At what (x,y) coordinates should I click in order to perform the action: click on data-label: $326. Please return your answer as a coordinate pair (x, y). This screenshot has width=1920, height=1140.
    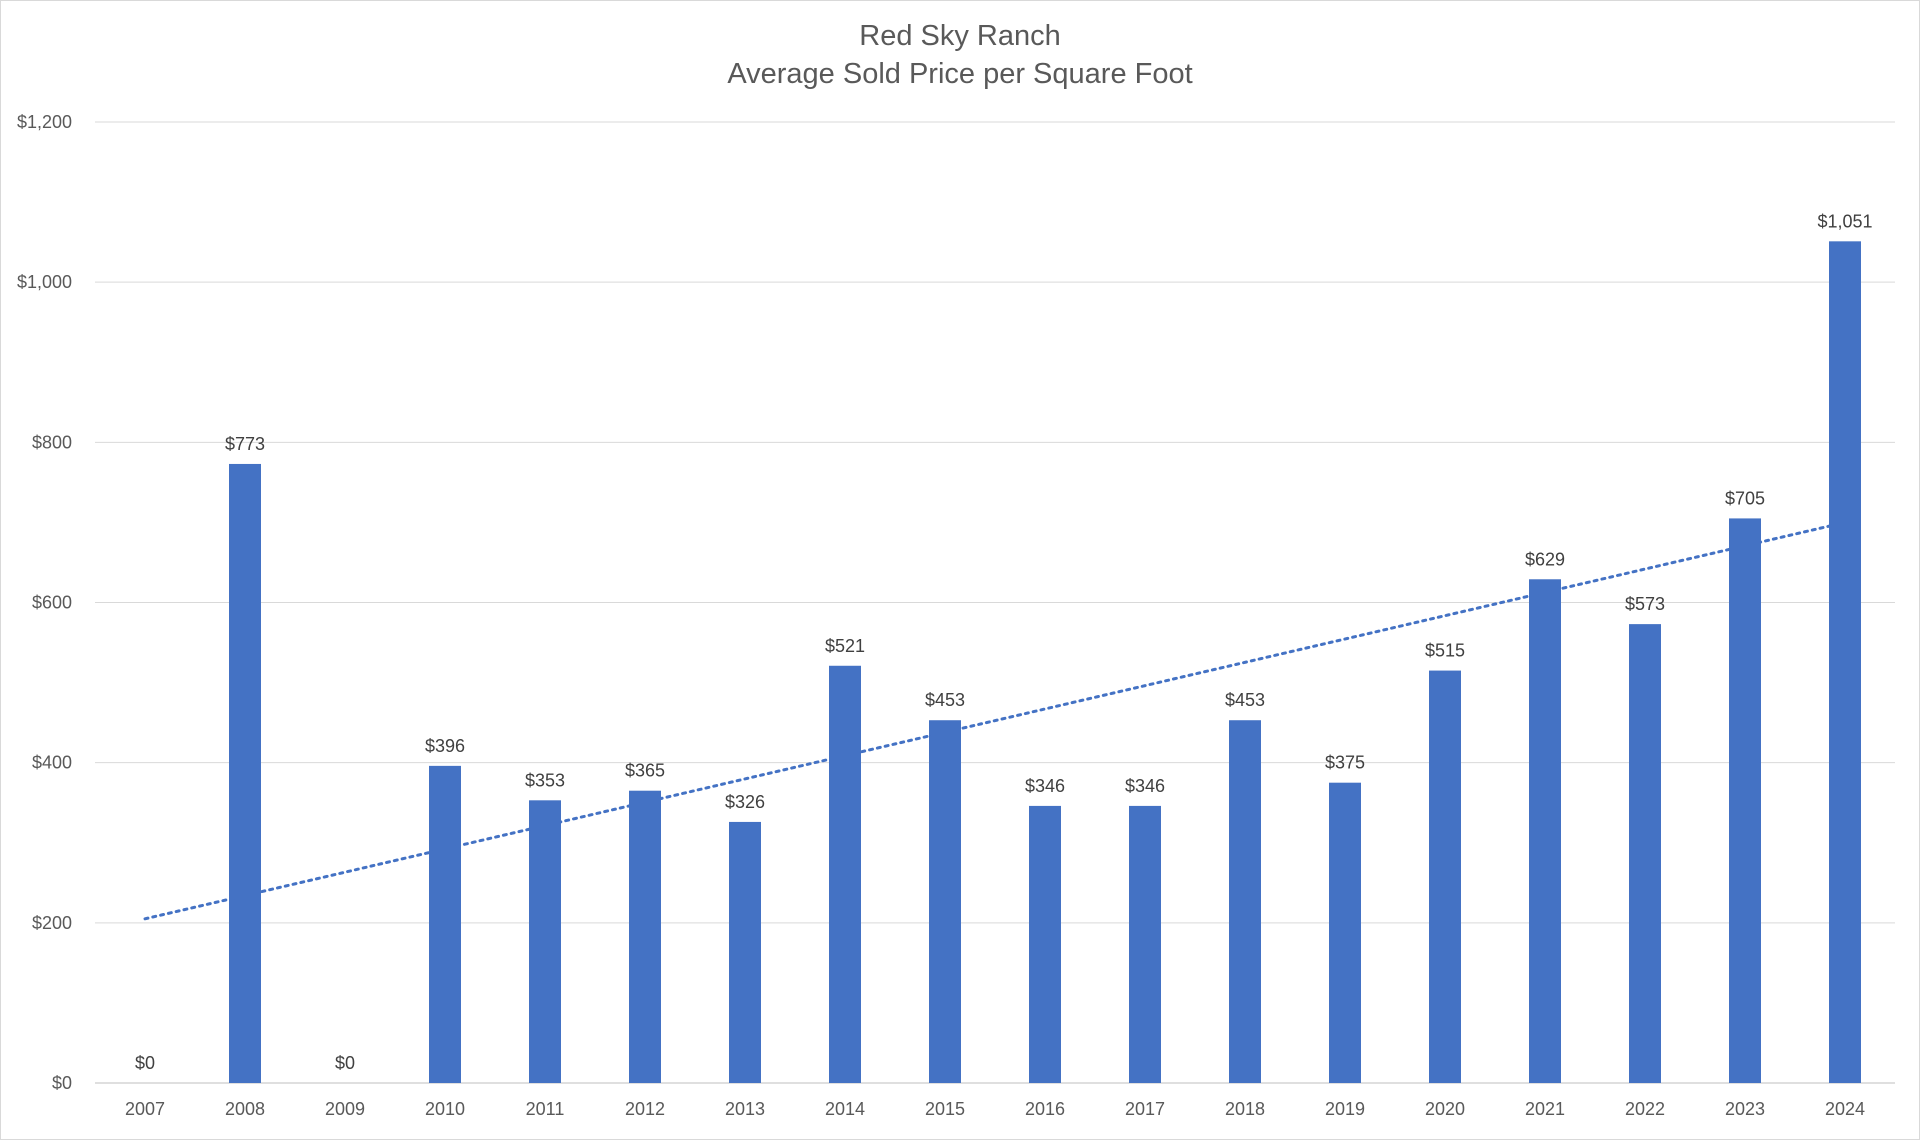
    Looking at the image, I should click on (745, 802).